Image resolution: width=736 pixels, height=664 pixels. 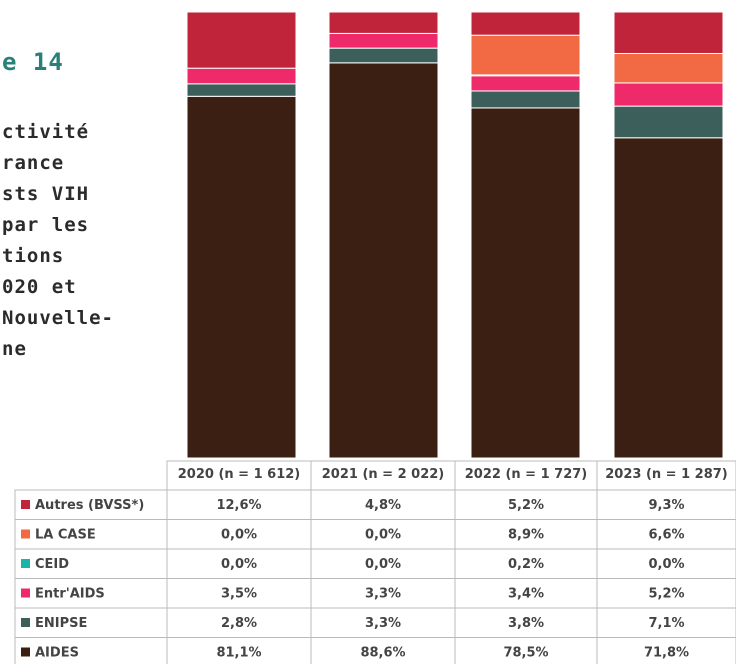 I want to click on value-label: 8,9%, so click(x=526, y=535).